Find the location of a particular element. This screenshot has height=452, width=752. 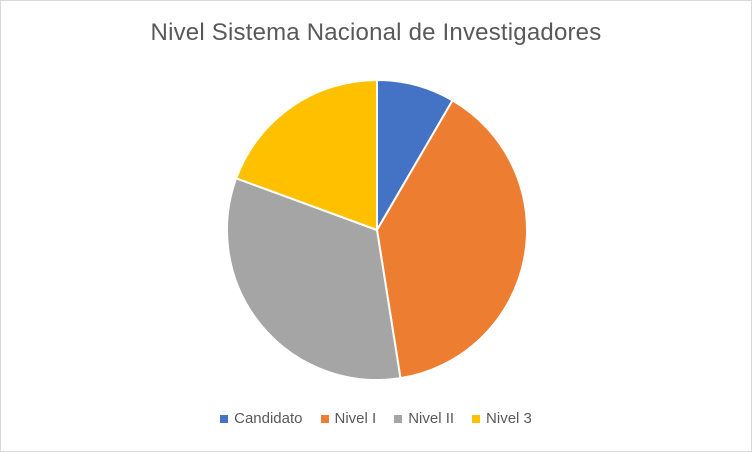

pie-slice-nivel-i is located at coordinates (452, 239).